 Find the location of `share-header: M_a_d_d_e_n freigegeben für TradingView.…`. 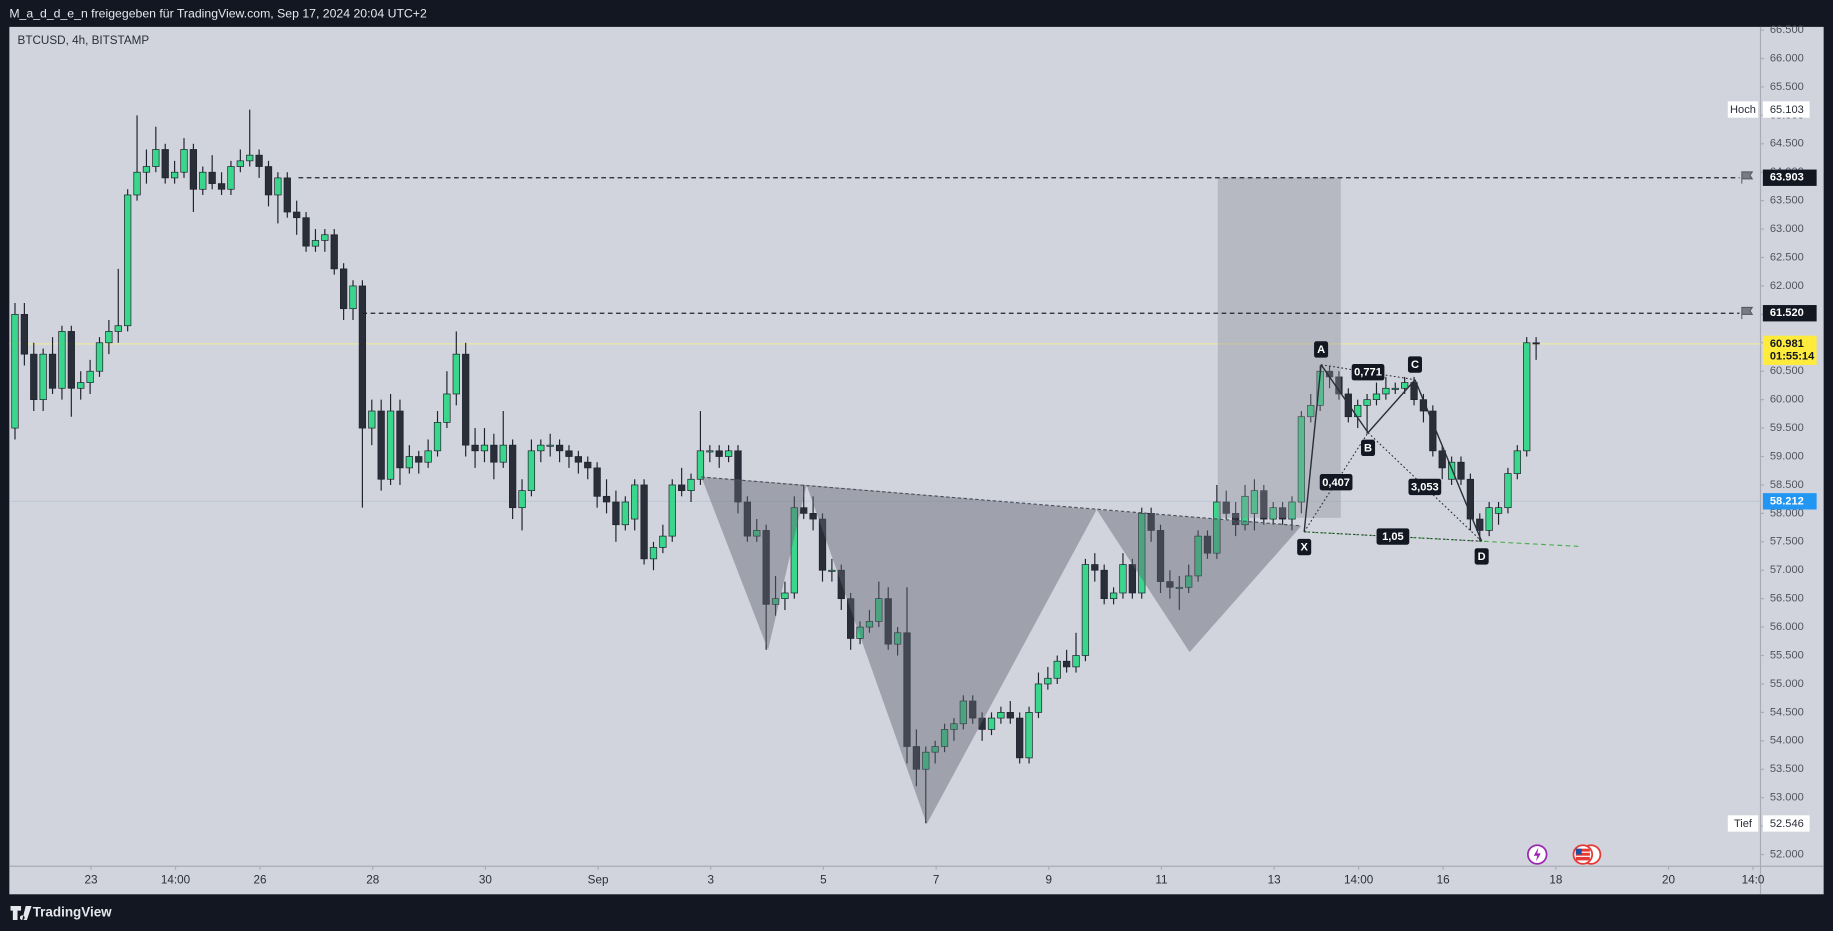

share-header: M_a_d_d_e_n freigegeben für TradingView.… is located at coordinates (218, 13).